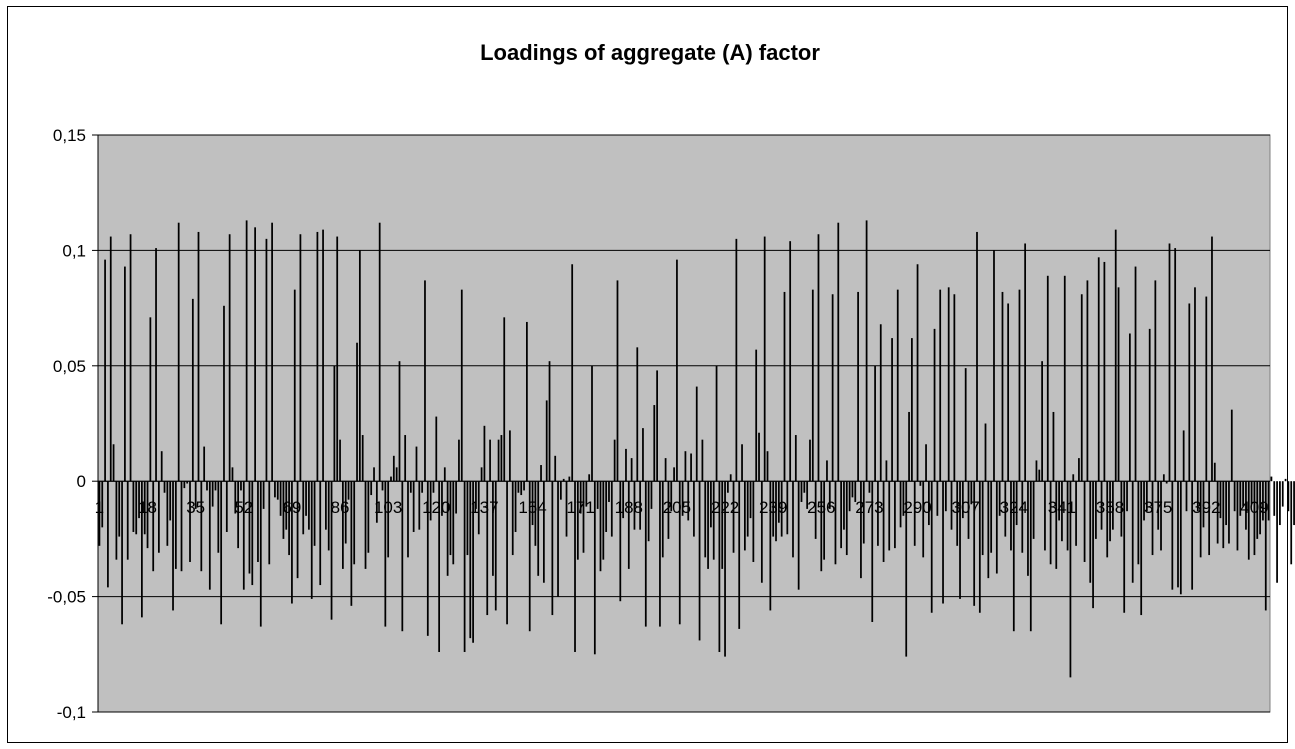 The height and width of the screenshot is (749, 1295). What do you see at coordinates (532, 507) in the screenshot?
I see `x-tick-label: 154` at bounding box center [532, 507].